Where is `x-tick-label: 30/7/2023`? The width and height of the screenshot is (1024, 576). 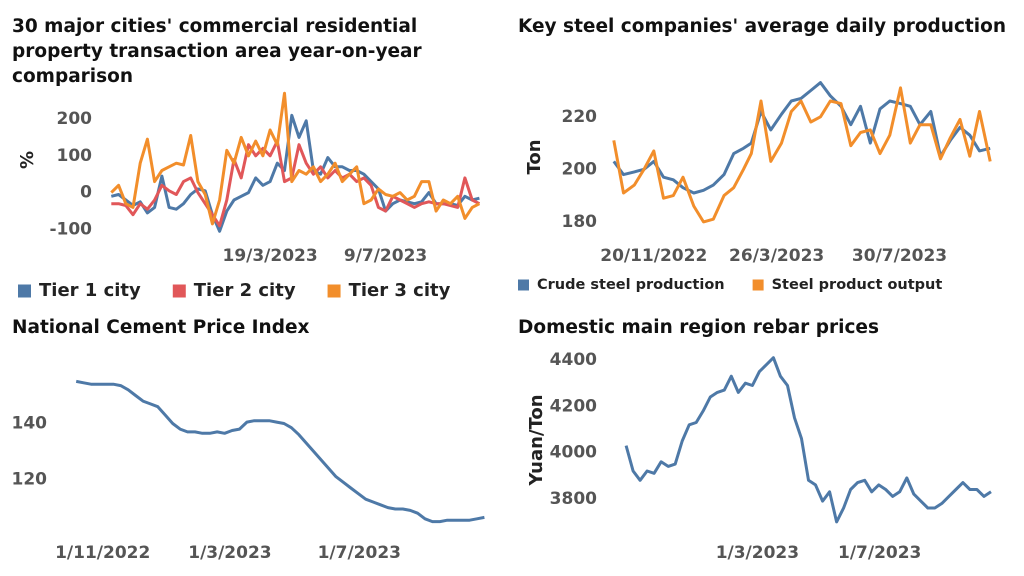
x-tick-label: 30/7/2023 is located at coordinates (899, 256).